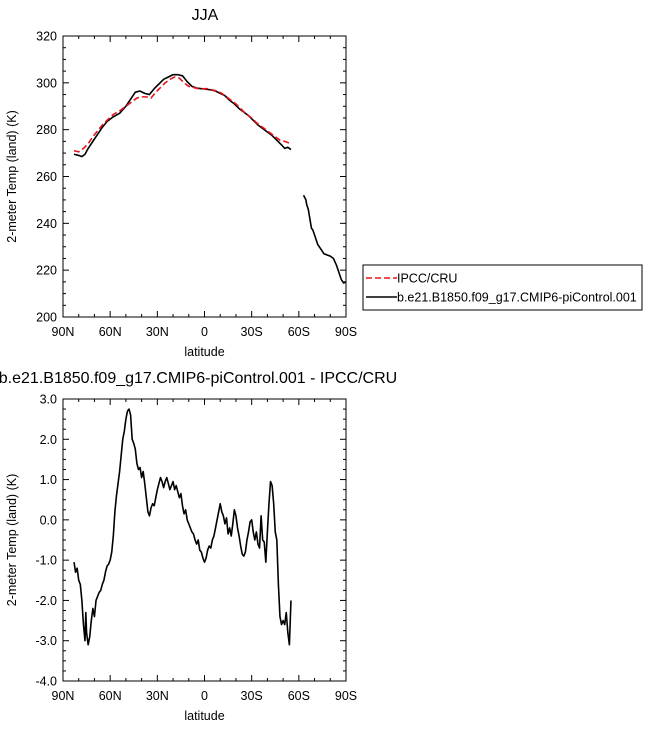  What do you see at coordinates (48, 400) in the screenshot?
I see `y-tick-label: 3.0` at bounding box center [48, 400].